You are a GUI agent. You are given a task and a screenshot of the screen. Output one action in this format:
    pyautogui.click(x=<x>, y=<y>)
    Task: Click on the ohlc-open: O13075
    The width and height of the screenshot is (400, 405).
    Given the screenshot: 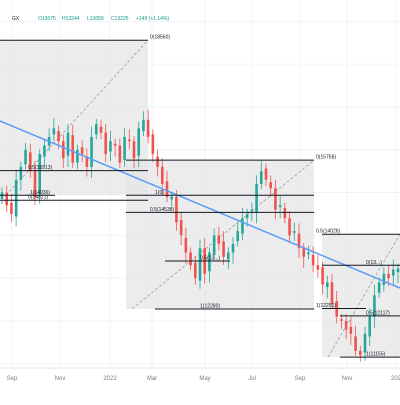 What is the action you would take?
    pyautogui.click(x=47, y=19)
    